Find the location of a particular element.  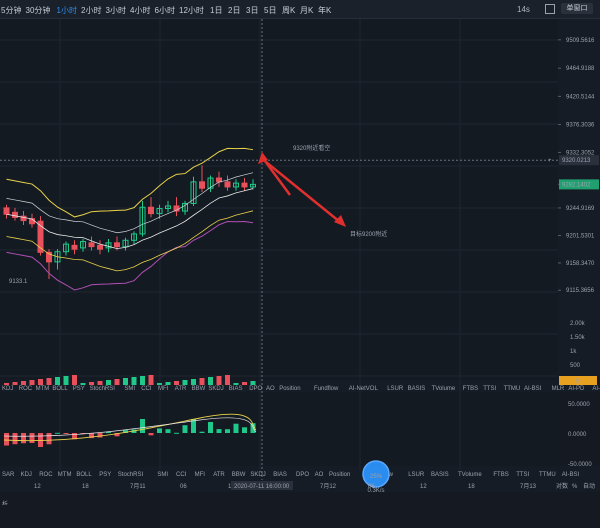

indicator2-tab-13: BIAS is located at coordinates (280, 475).